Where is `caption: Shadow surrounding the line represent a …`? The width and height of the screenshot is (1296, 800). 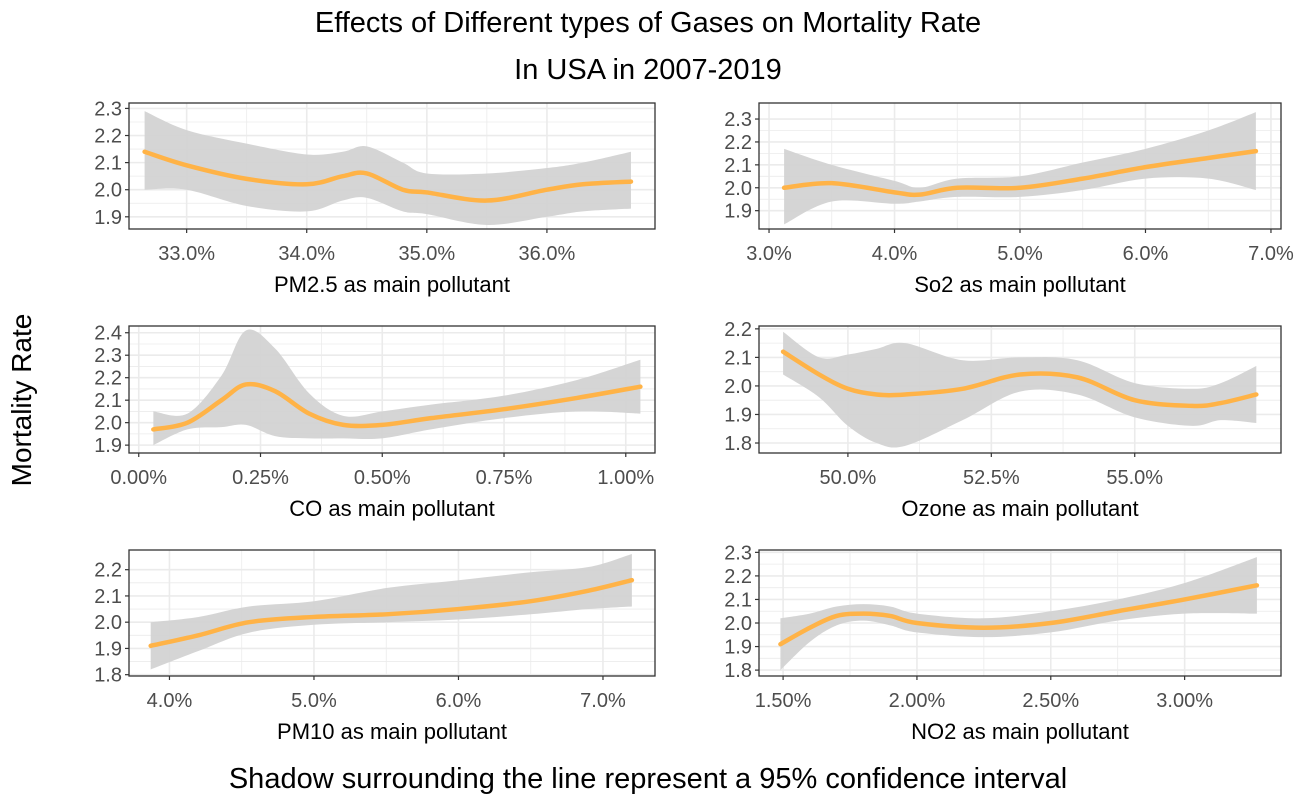 caption: Shadow surrounding the line represent a … is located at coordinates (648, 779).